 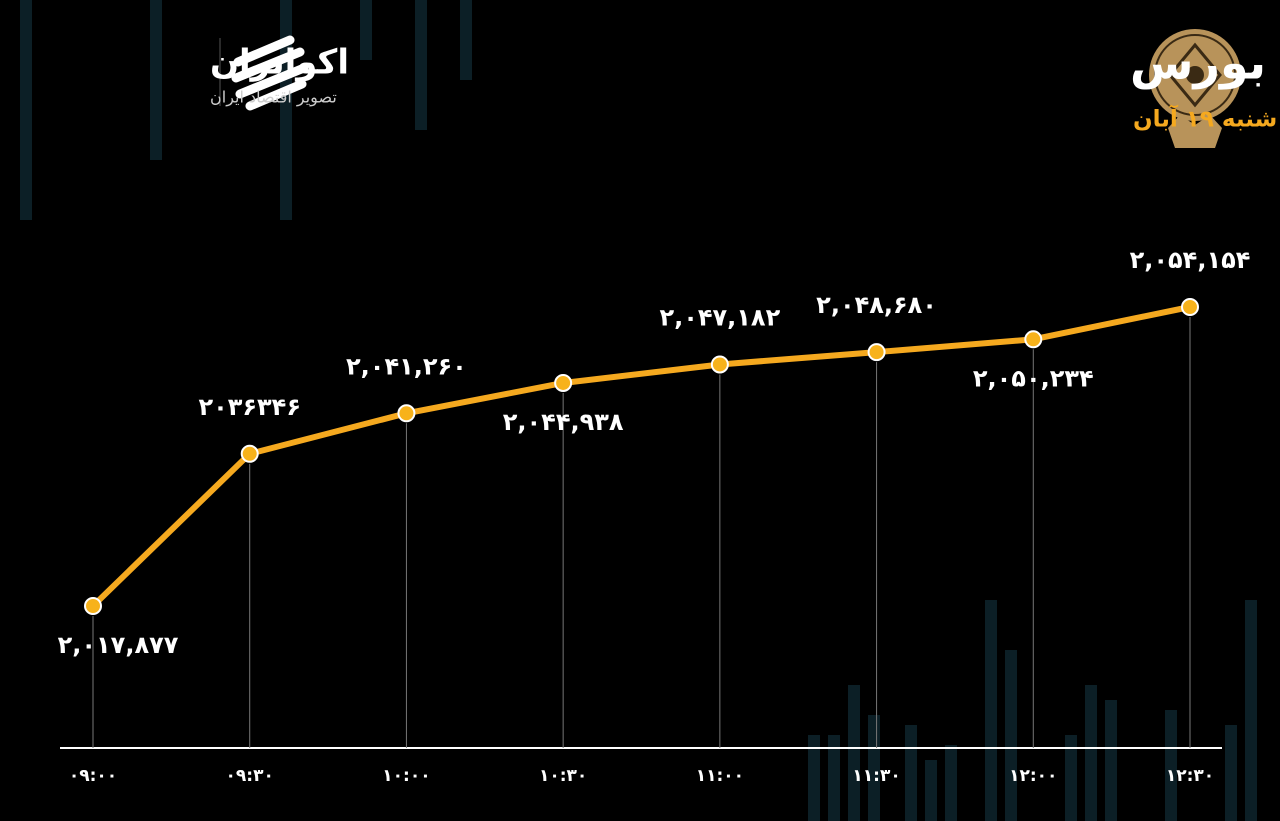 What do you see at coordinates (563, 776) in the screenshot?
I see `x-tick-label: ۱۰:۳۰` at bounding box center [563, 776].